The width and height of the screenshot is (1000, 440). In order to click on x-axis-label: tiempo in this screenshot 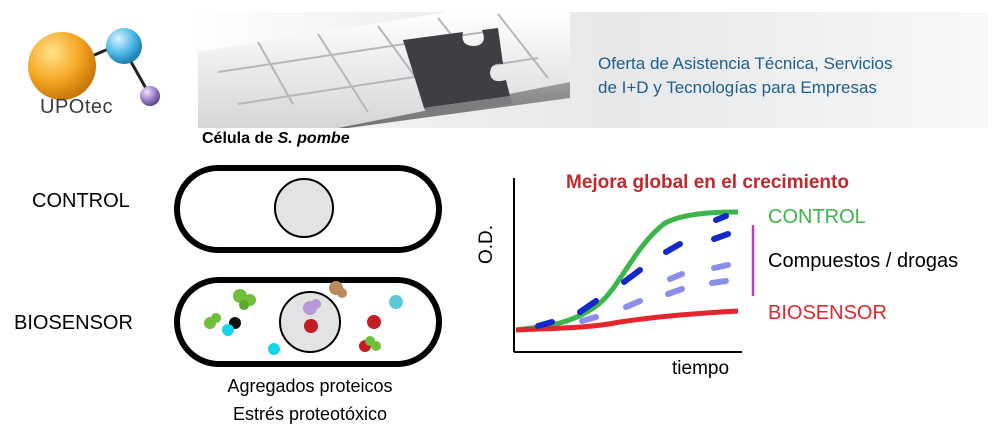, I will do `click(701, 368)`.